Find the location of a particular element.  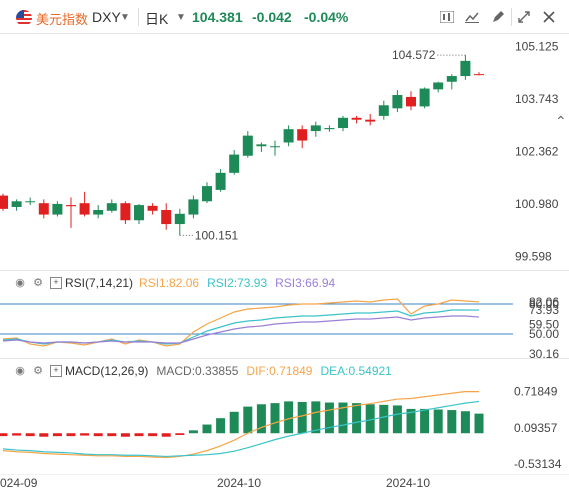

instrument-symbol: DXY is located at coordinates (106, 17).